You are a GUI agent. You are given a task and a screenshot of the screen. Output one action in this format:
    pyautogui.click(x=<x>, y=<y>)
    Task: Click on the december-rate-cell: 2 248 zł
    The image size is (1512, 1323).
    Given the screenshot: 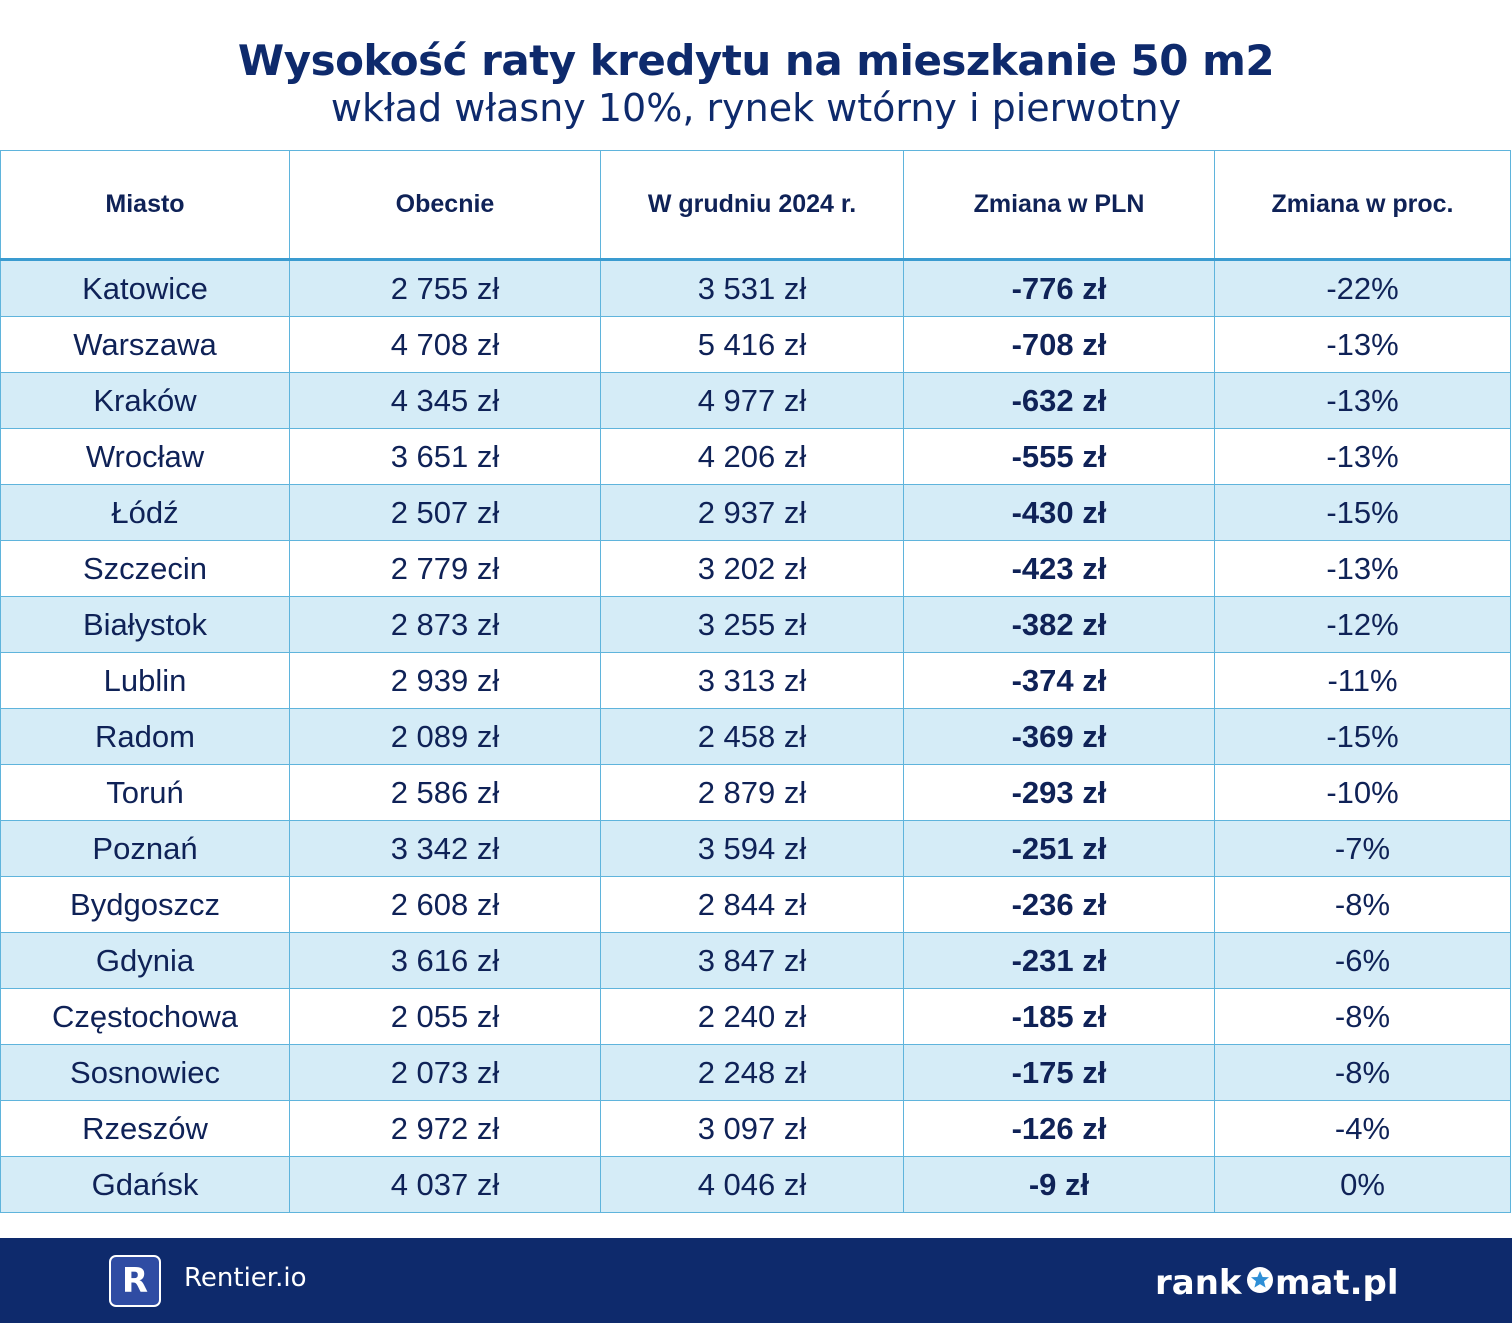 What is the action you would take?
    pyautogui.click(x=752, y=1072)
    